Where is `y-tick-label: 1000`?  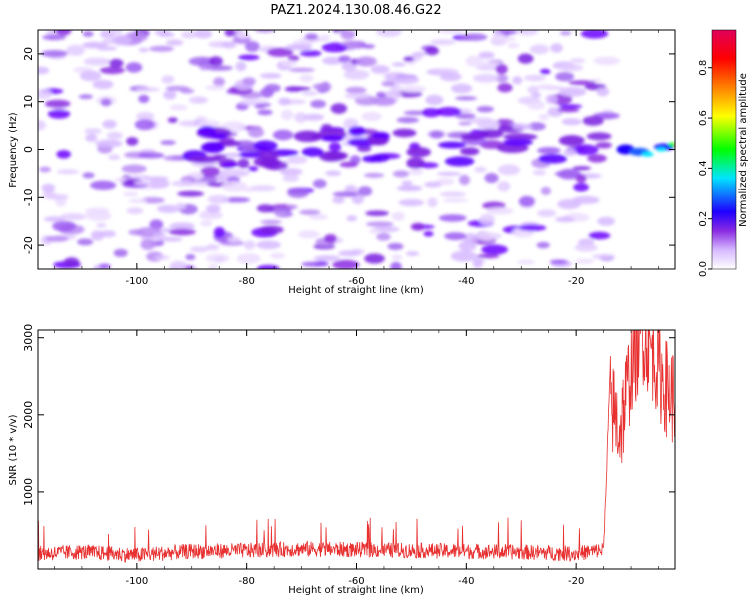 y-tick-label: 1000 is located at coordinates (28, 492).